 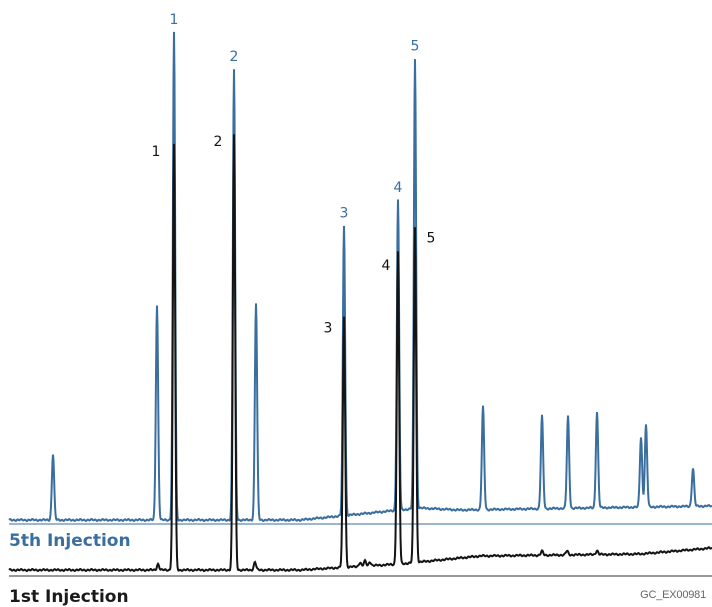 What do you see at coordinates (70, 541) in the screenshot?
I see `trace-label-fifth-injection: 5th Injection` at bounding box center [70, 541].